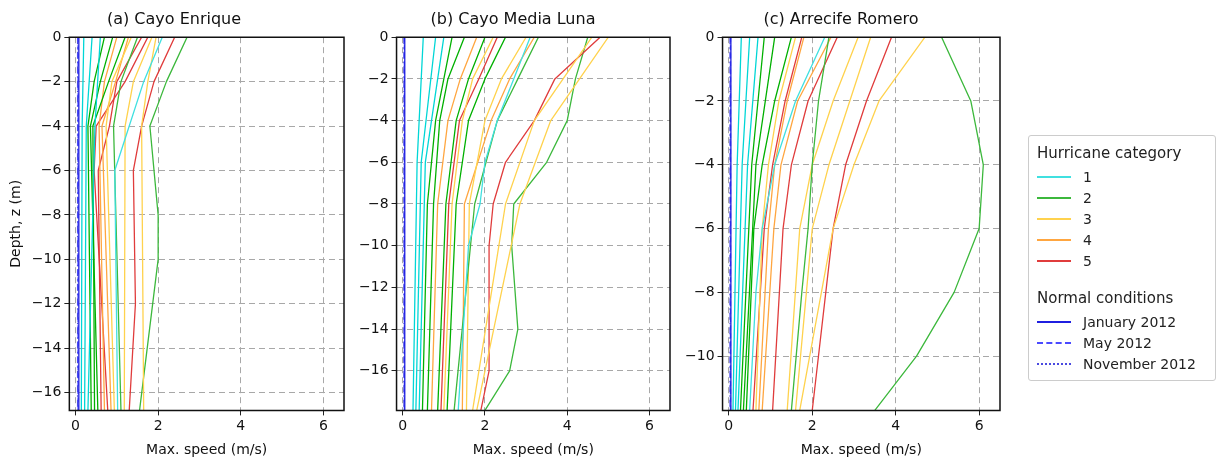 This screenshot has height=467, width=1223. Describe the element at coordinates (1130, 321) in the screenshot. I see `legend-label: January 2012` at that location.